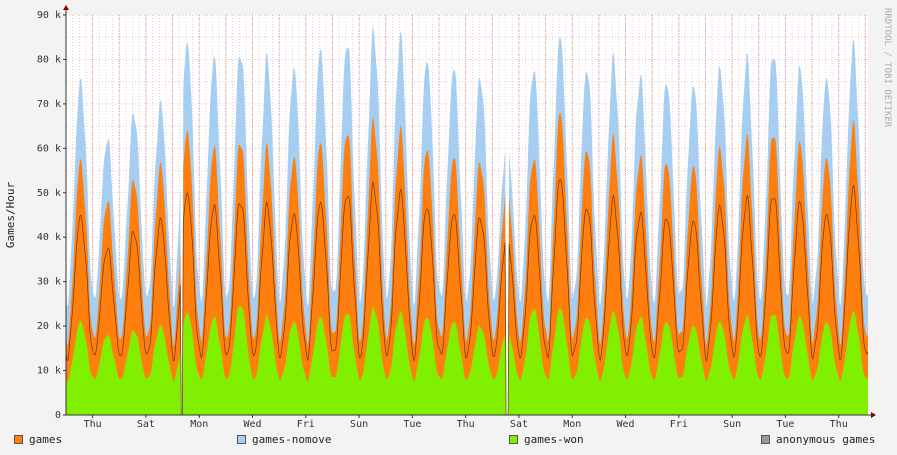 Image resolution: width=897 pixels, height=455 pixels. What do you see at coordinates (49, 193) in the screenshot?
I see `y-tick-label: 50 k` at bounding box center [49, 193].